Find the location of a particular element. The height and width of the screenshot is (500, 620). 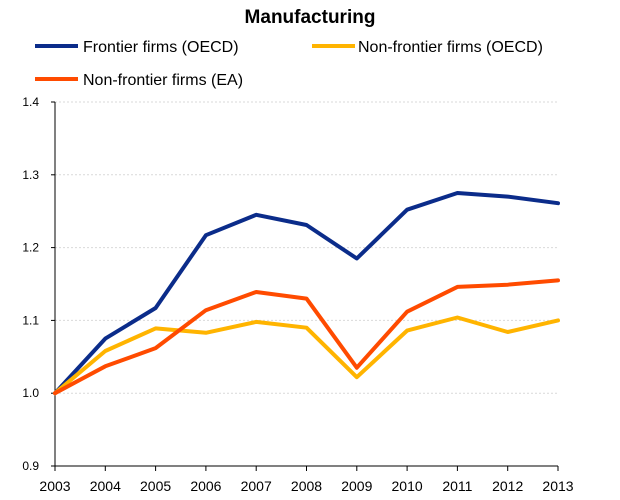

legend-item-nonfrontier-ea: Non-frontier firms (EA) is located at coordinates (139, 80).